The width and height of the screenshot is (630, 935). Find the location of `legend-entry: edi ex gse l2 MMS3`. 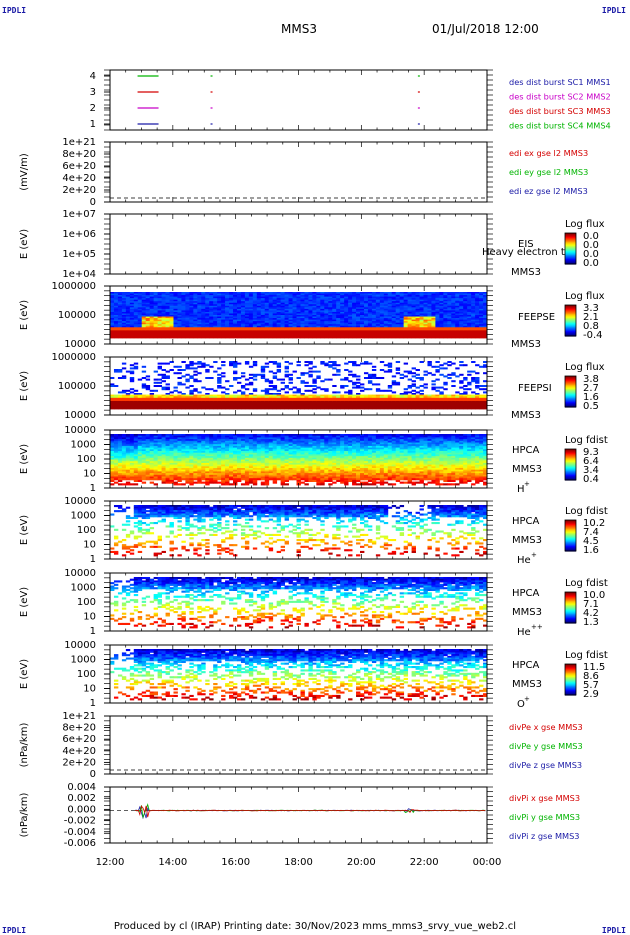

legend-entry: edi ex gse l2 MMS3 is located at coordinates (548, 153).